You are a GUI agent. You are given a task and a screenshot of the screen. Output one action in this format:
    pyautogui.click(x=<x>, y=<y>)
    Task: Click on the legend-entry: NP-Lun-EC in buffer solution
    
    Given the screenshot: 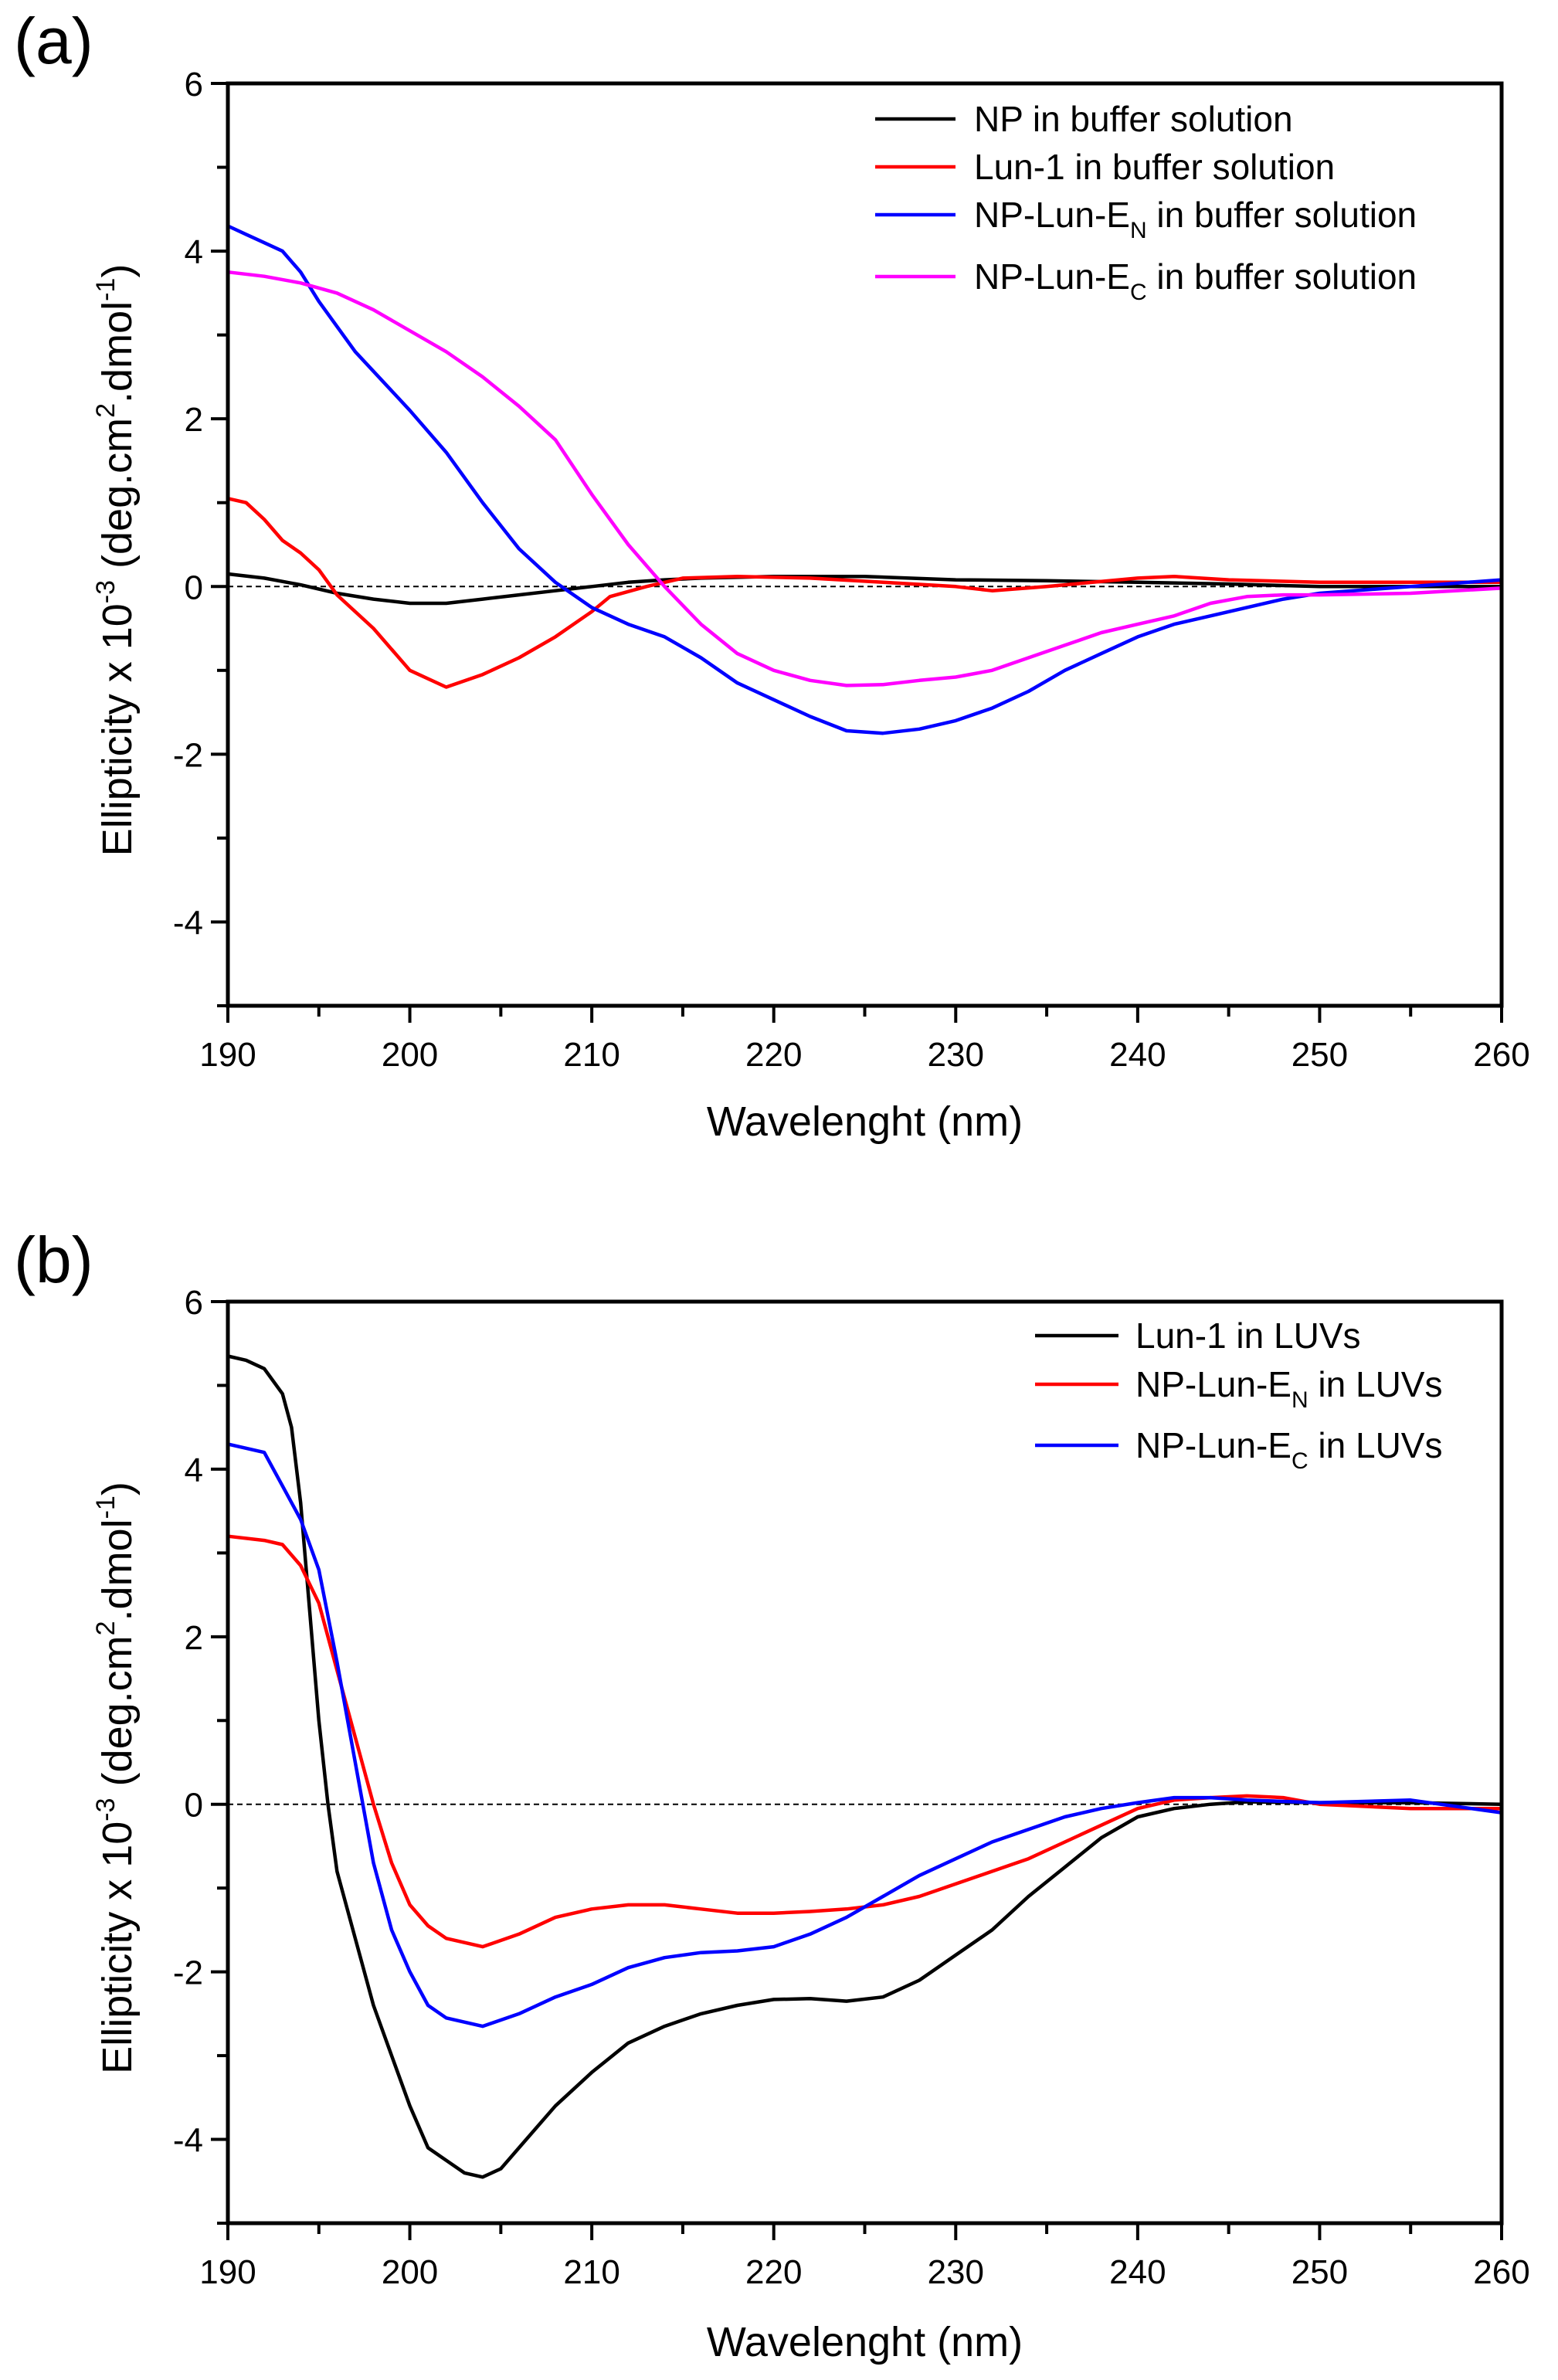 What is the action you would take?
    pyautogui.click(x=1195, y=280)
    